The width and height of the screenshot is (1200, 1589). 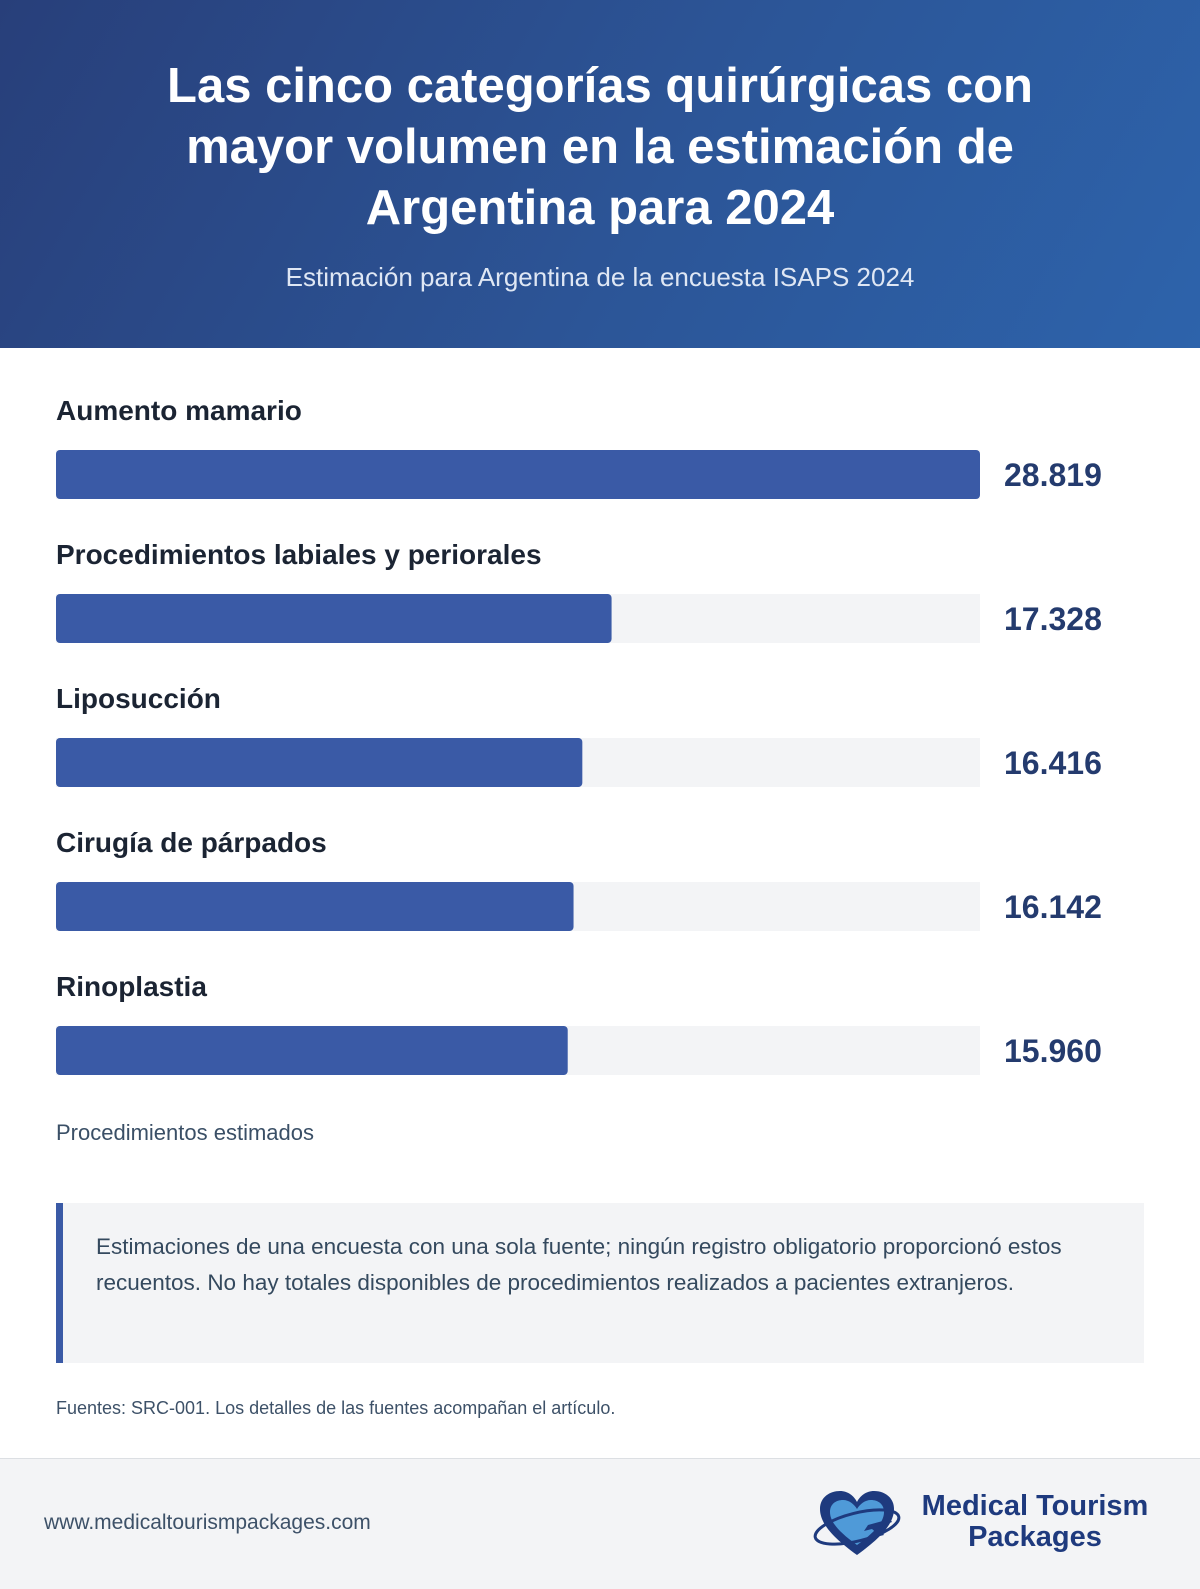 What do you see at coordinates (179, 410) in the screenshot?
I see `category-label: Aumento mamario` at bounding box center [179, 410].